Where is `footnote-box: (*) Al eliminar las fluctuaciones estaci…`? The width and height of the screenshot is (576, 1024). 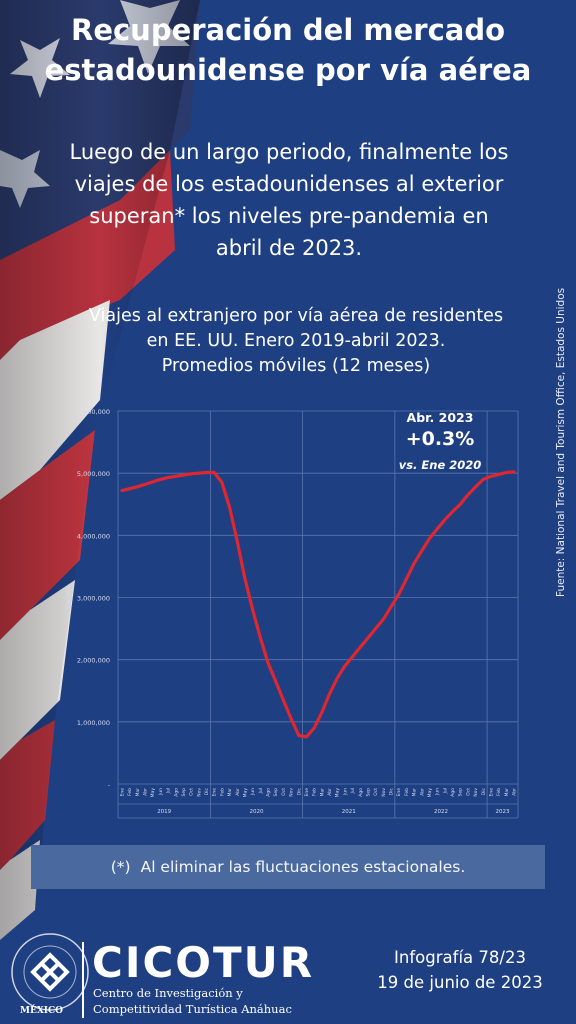 footnote-box: (*) Al eliminar las fluctuaciones estaci… is located at coordinates (288, 867).